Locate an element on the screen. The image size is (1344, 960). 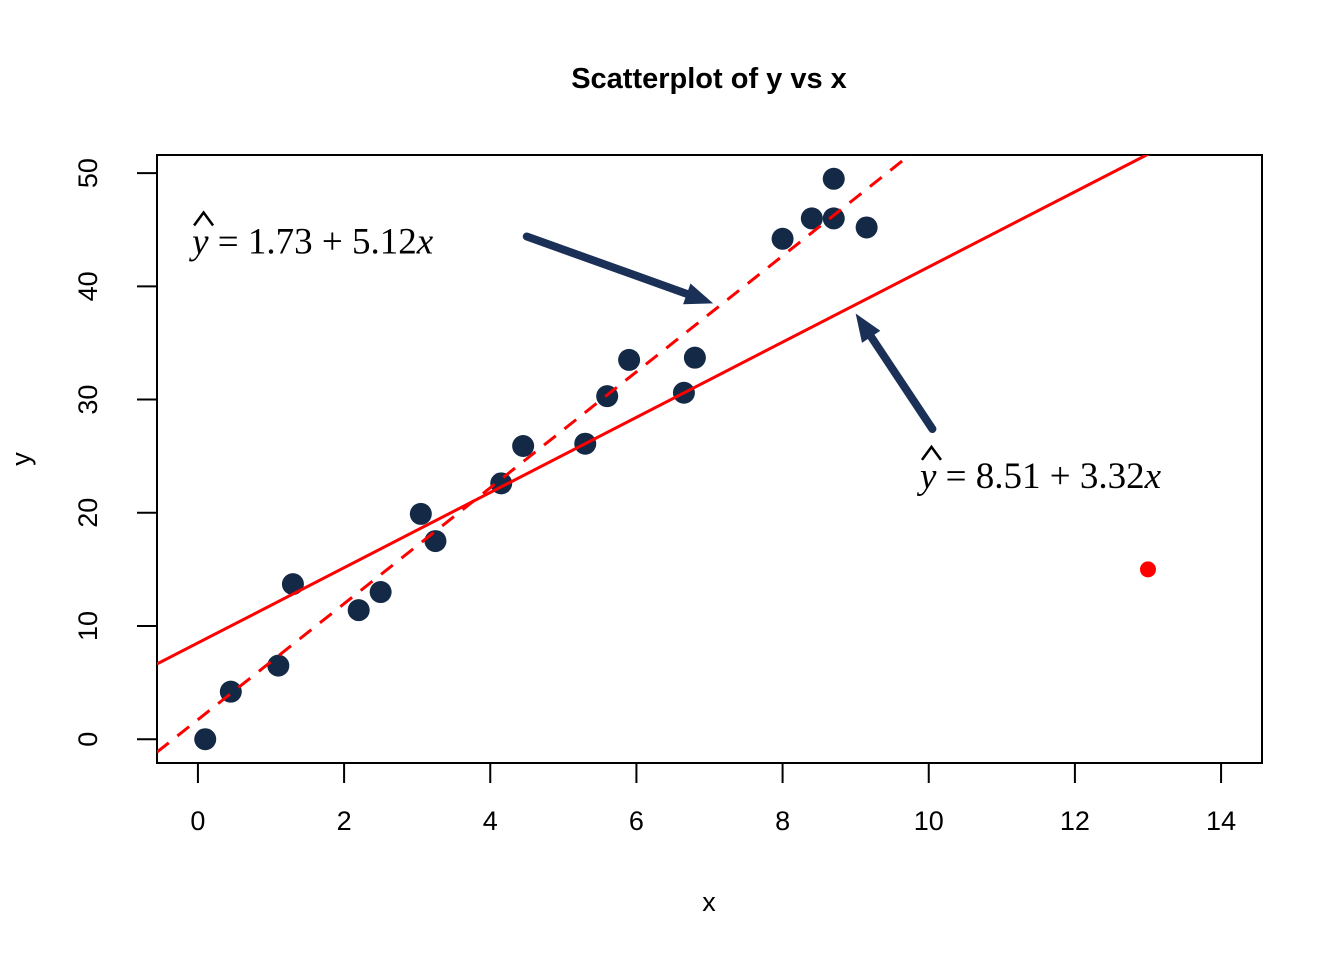
x-tick-label: 4 is located at coordinates (490, 821).